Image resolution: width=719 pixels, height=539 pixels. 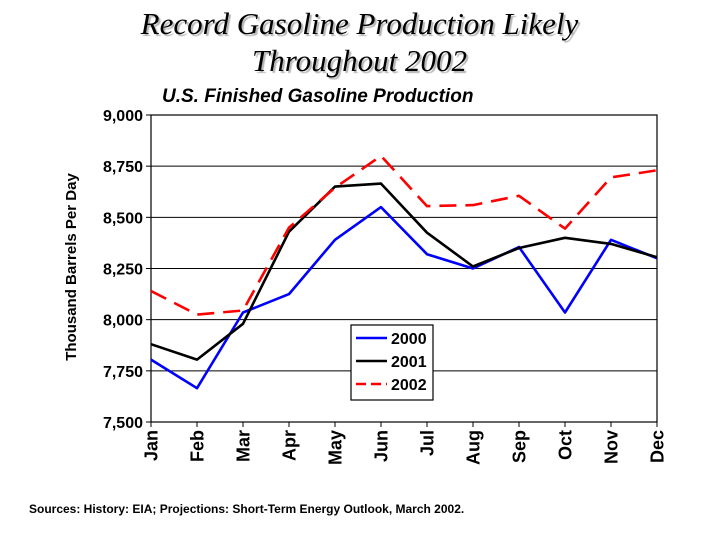 I want to click on x-tick-label: Nov, so click(x=612, y=447).